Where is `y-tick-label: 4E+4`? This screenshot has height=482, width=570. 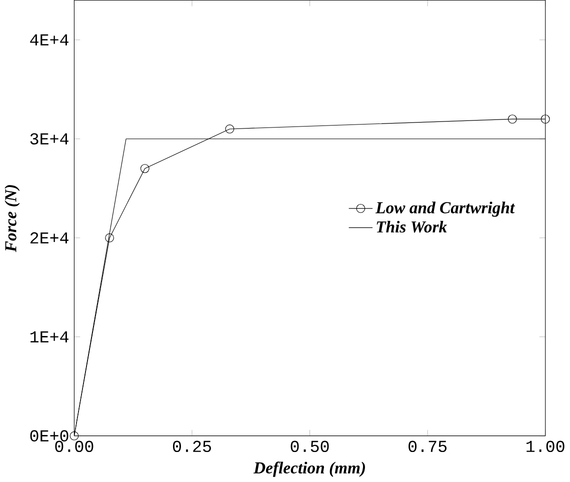 y-tick-label: 4E+4 is located at coordinates (49, 40).